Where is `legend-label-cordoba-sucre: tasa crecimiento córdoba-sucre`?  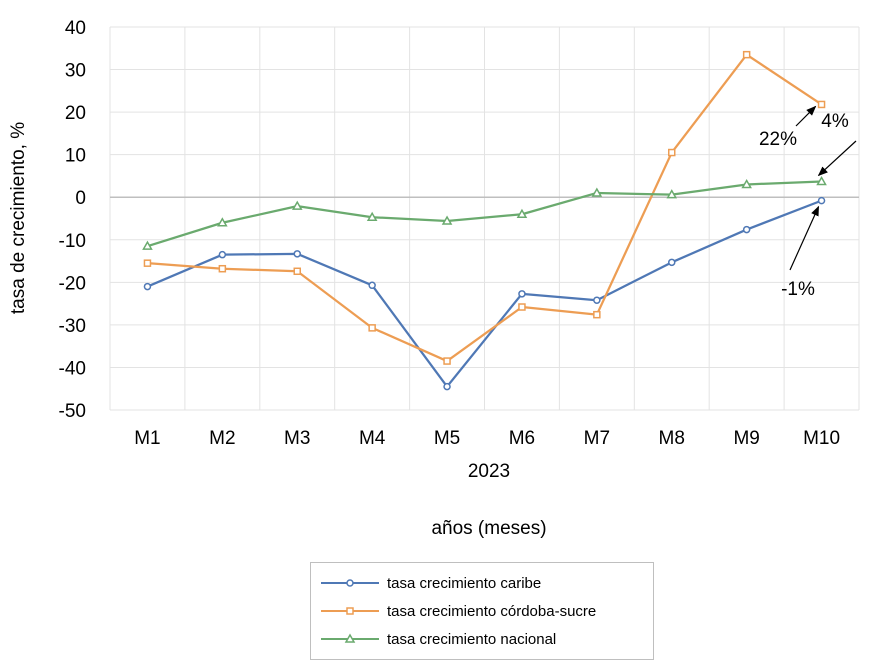 legend-label-cordoba-sucre: tasa crecimiento córdoba-sucre is located at coordinates (492, 611).